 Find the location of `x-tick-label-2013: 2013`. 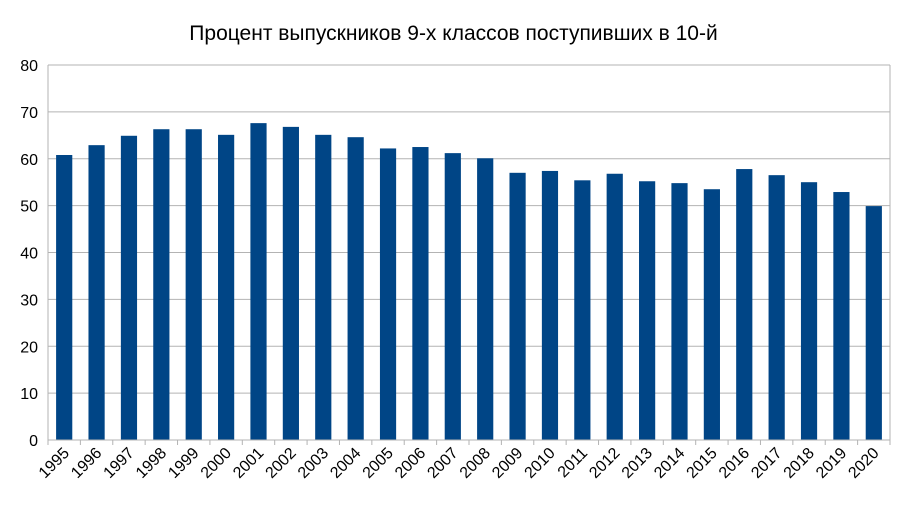

x-tick-label-2013: 2013 is located at coordinates (637, 463).